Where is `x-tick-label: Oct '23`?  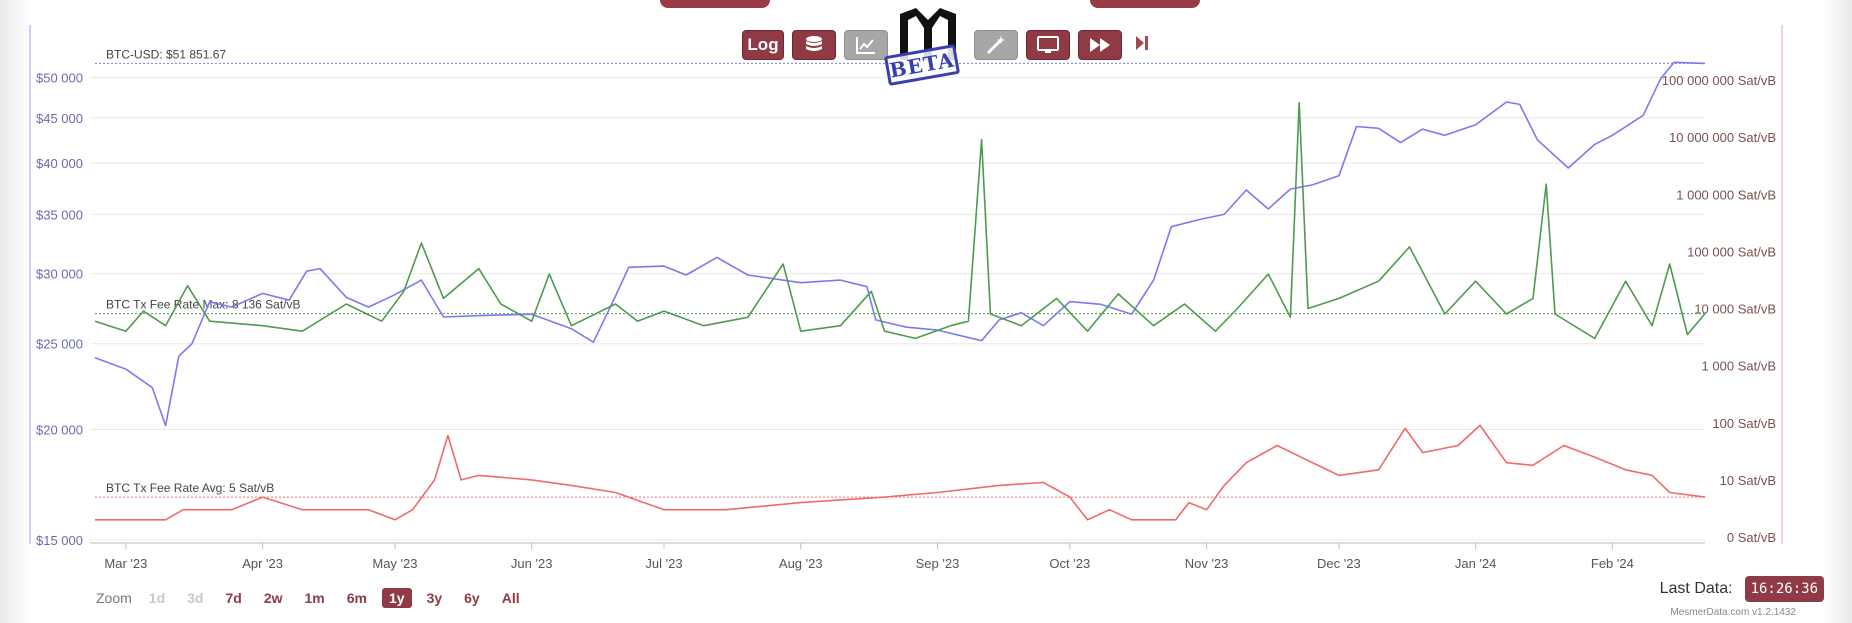 x-tick-label: Oct '23 is located at coordinates (1069, 563).